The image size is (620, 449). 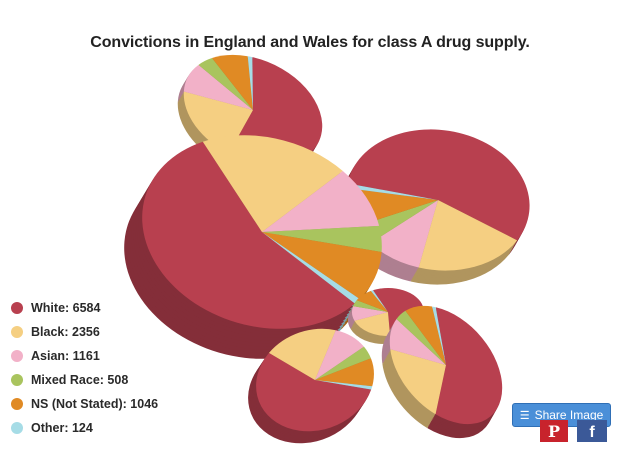 I want to click on pinterest-icon: P, so click(x=554, y=431).